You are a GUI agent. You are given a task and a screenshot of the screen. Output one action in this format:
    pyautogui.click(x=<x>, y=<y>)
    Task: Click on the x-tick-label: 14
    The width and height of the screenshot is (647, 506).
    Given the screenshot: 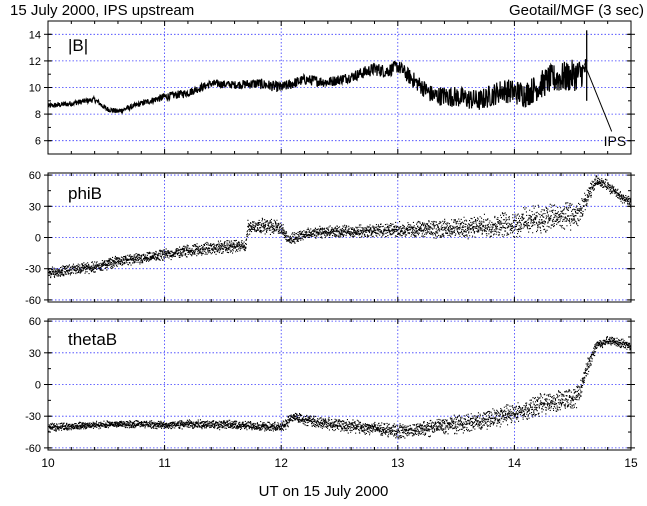 What is the action you would take?
    pyautogui.click(x=515, y=463)
    